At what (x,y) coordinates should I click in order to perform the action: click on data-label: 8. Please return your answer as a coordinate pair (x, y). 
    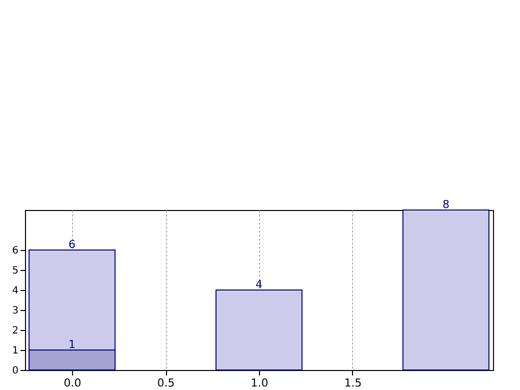
    Looking at the image, I should click on (446, 204).